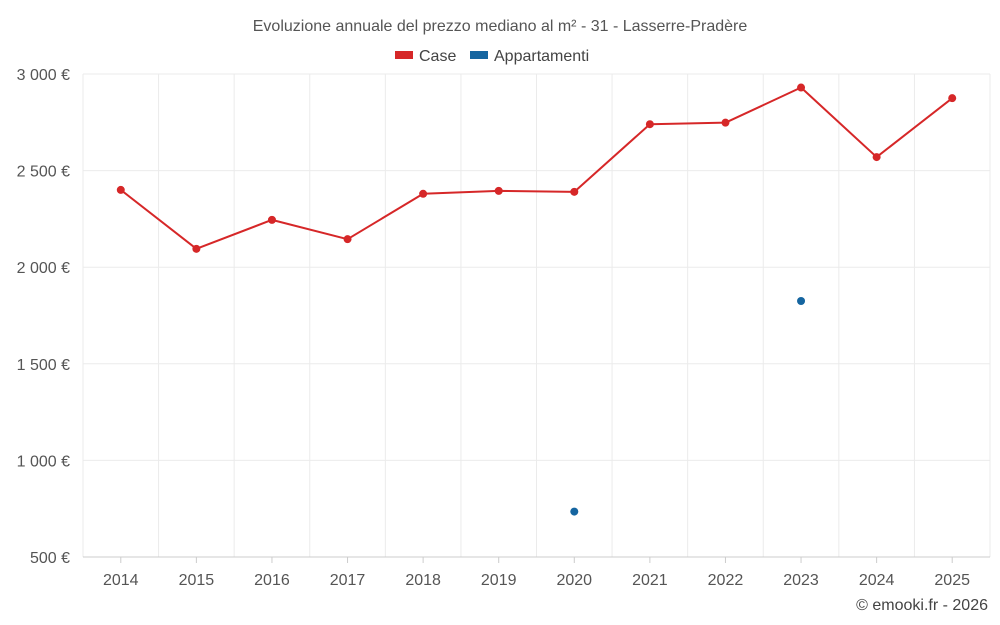 Image resolution: width=1000 pixels, height=625 pixels. What do you see at coordinates (541, 56) in the screenshot?
I see `legend-label-appartamenti: Appartamenti` at bounding box center [541, 56].